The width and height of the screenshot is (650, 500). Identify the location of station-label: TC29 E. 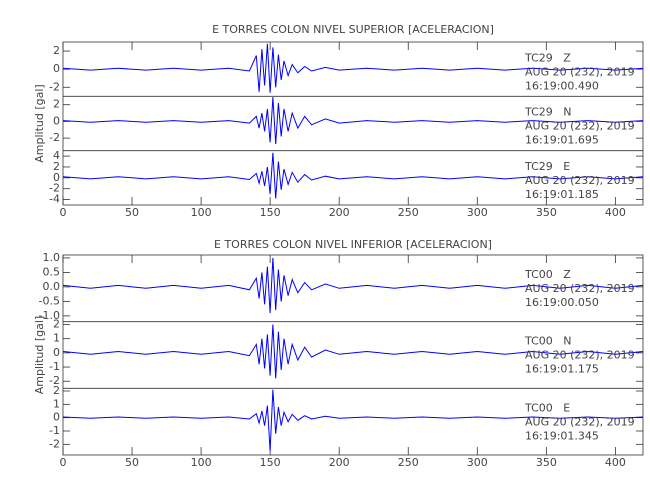
(547, 166).